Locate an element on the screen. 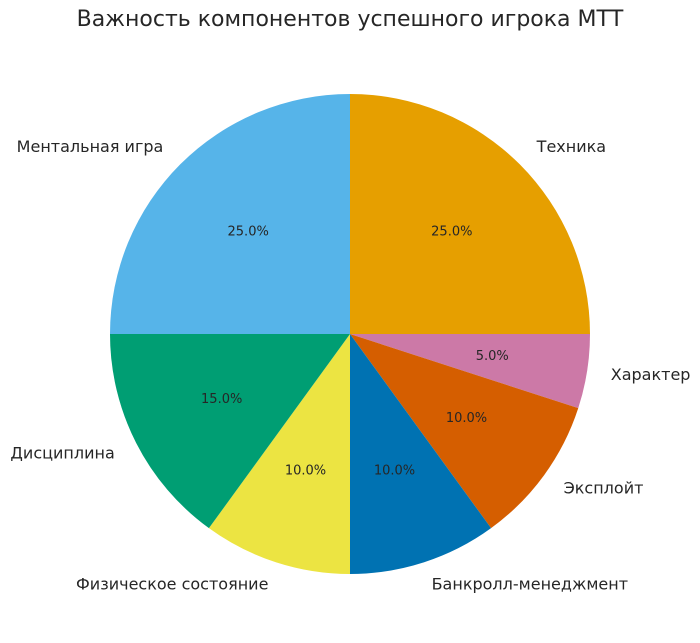 This screenshot has height=643, width=700. category-label: Физическое состояние is located at coordinates (172, 584).